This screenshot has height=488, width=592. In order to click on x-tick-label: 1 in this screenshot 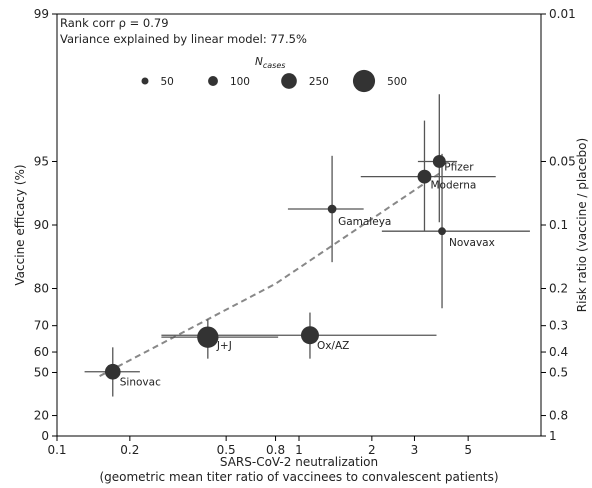, I will do `click(299, 450)`.